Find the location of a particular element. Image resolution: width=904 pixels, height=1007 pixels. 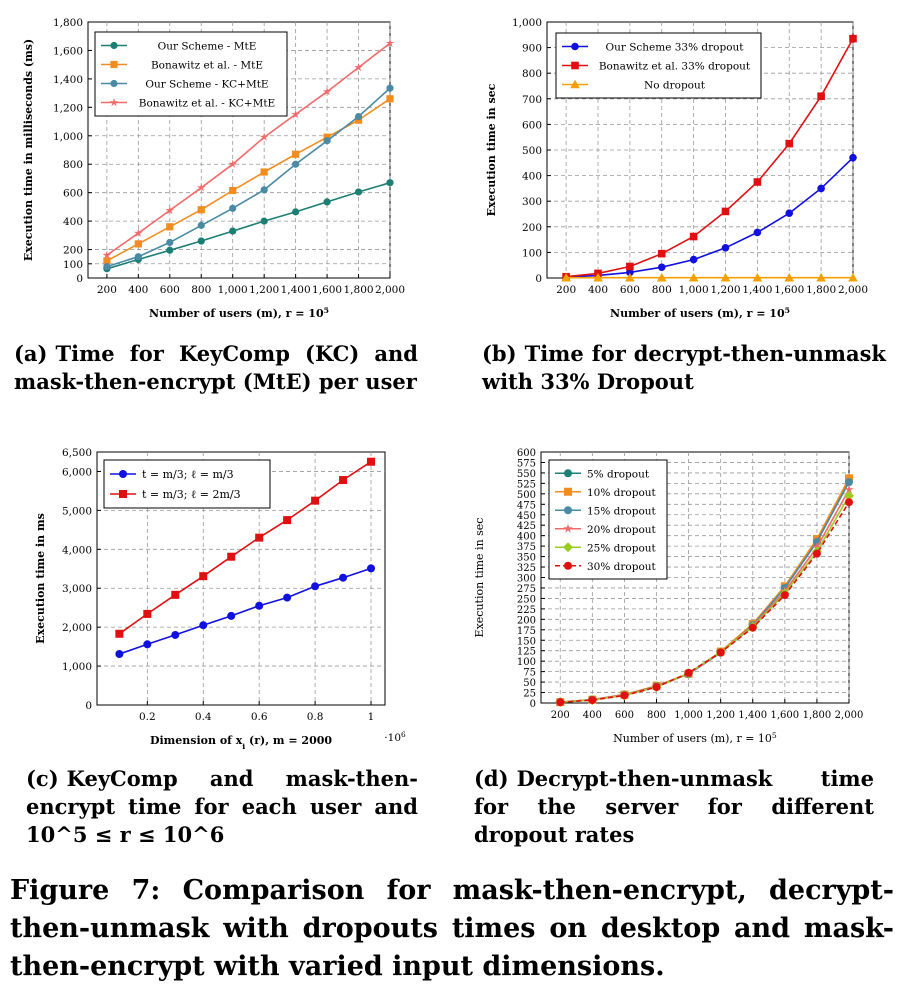

caption-d-label: (d) is located at coordinates (491, 778).